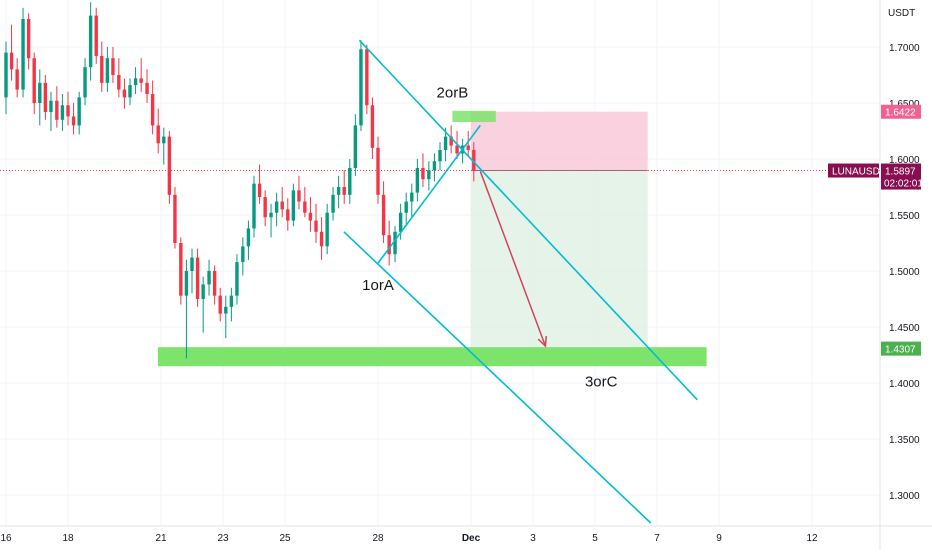  I want to click on y-tick-label: 1.5500, so click(904, 216).